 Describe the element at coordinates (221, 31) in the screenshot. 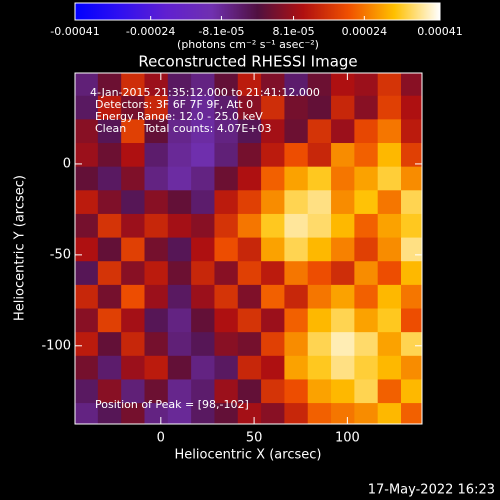

I see `colorbar-tick-label: -8.1e-05` at that location.